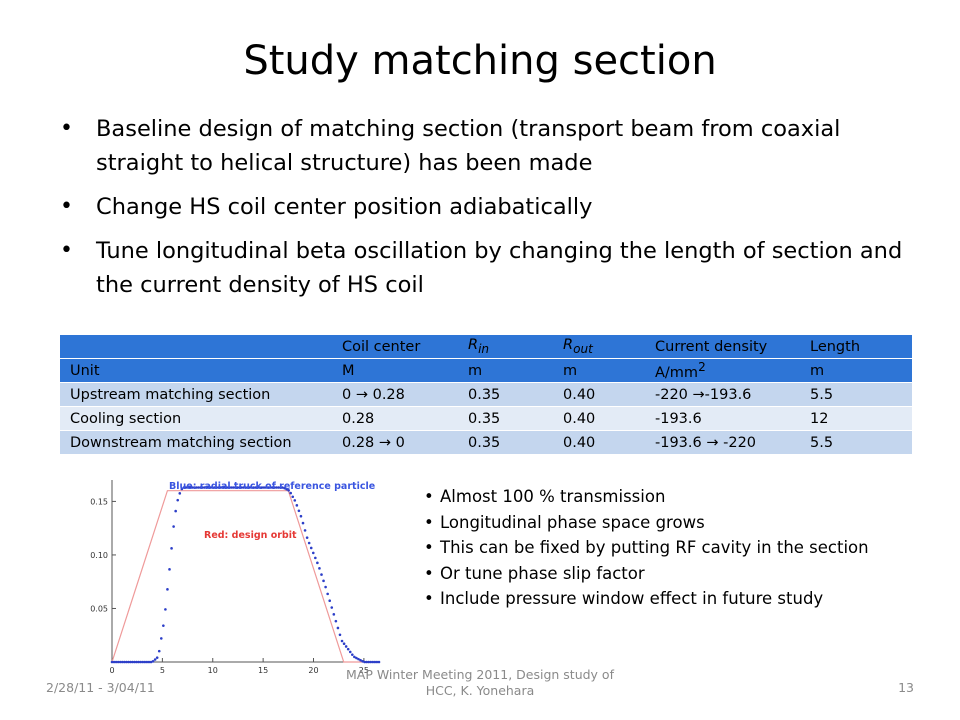 The height and width of the screenshot is (720, 960). What do you see at coordinates (583, 348) in the screenshot?
I see `header-sub-out: out` at bounding box center [583, 348].